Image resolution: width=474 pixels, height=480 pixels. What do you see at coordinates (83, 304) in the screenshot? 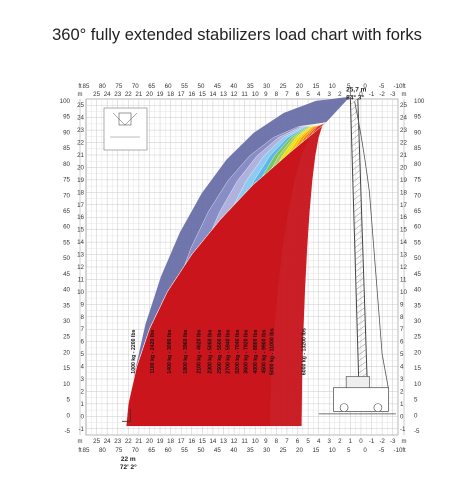
I see `y-tick-label-left: 9` at bounding box center [83, 304].